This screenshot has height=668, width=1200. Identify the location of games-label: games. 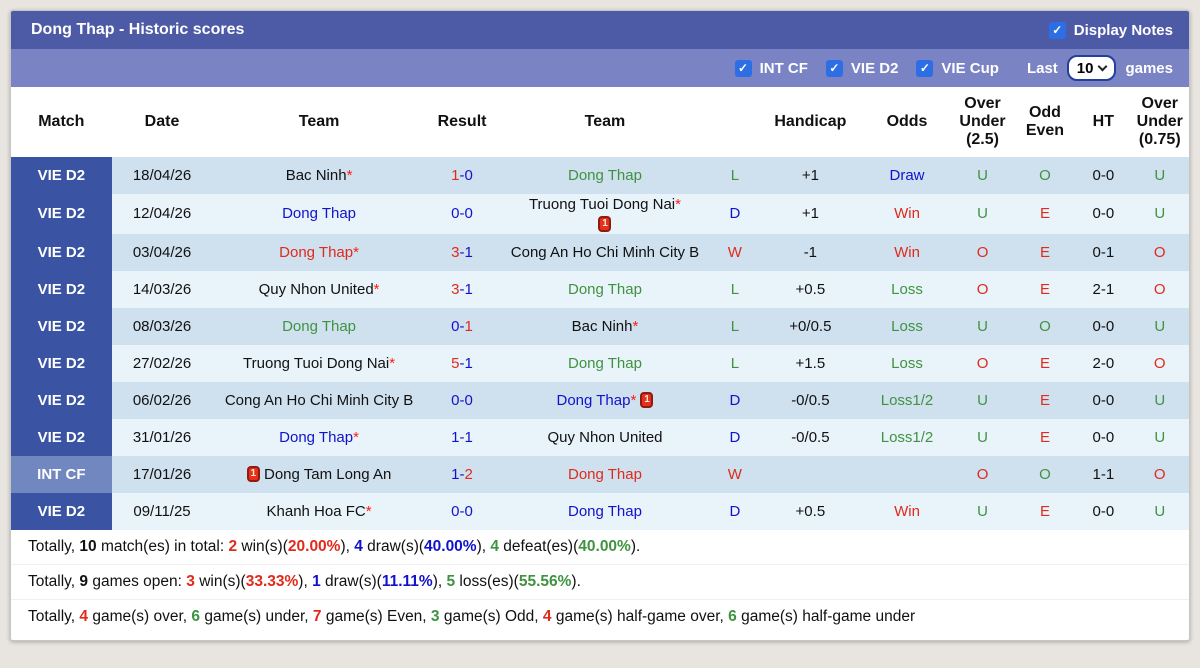
(1149, 68).